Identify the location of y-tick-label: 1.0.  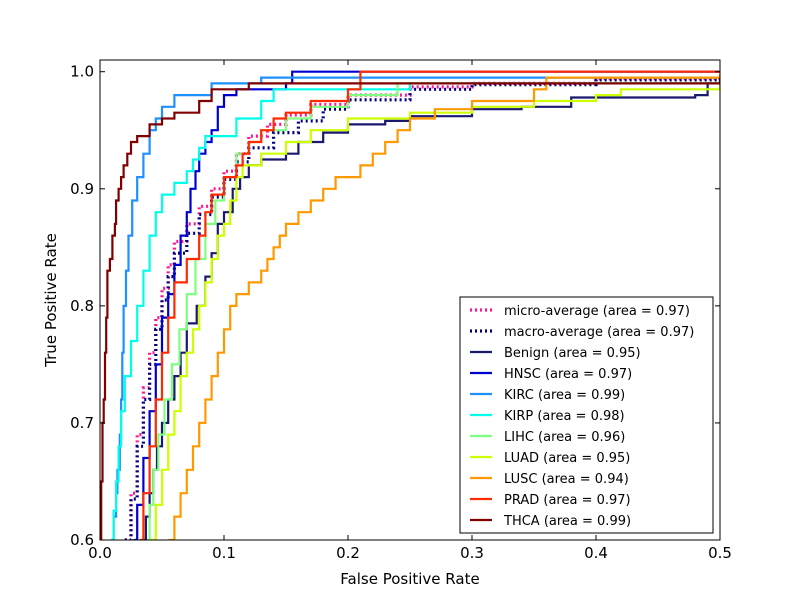
(82, 72).